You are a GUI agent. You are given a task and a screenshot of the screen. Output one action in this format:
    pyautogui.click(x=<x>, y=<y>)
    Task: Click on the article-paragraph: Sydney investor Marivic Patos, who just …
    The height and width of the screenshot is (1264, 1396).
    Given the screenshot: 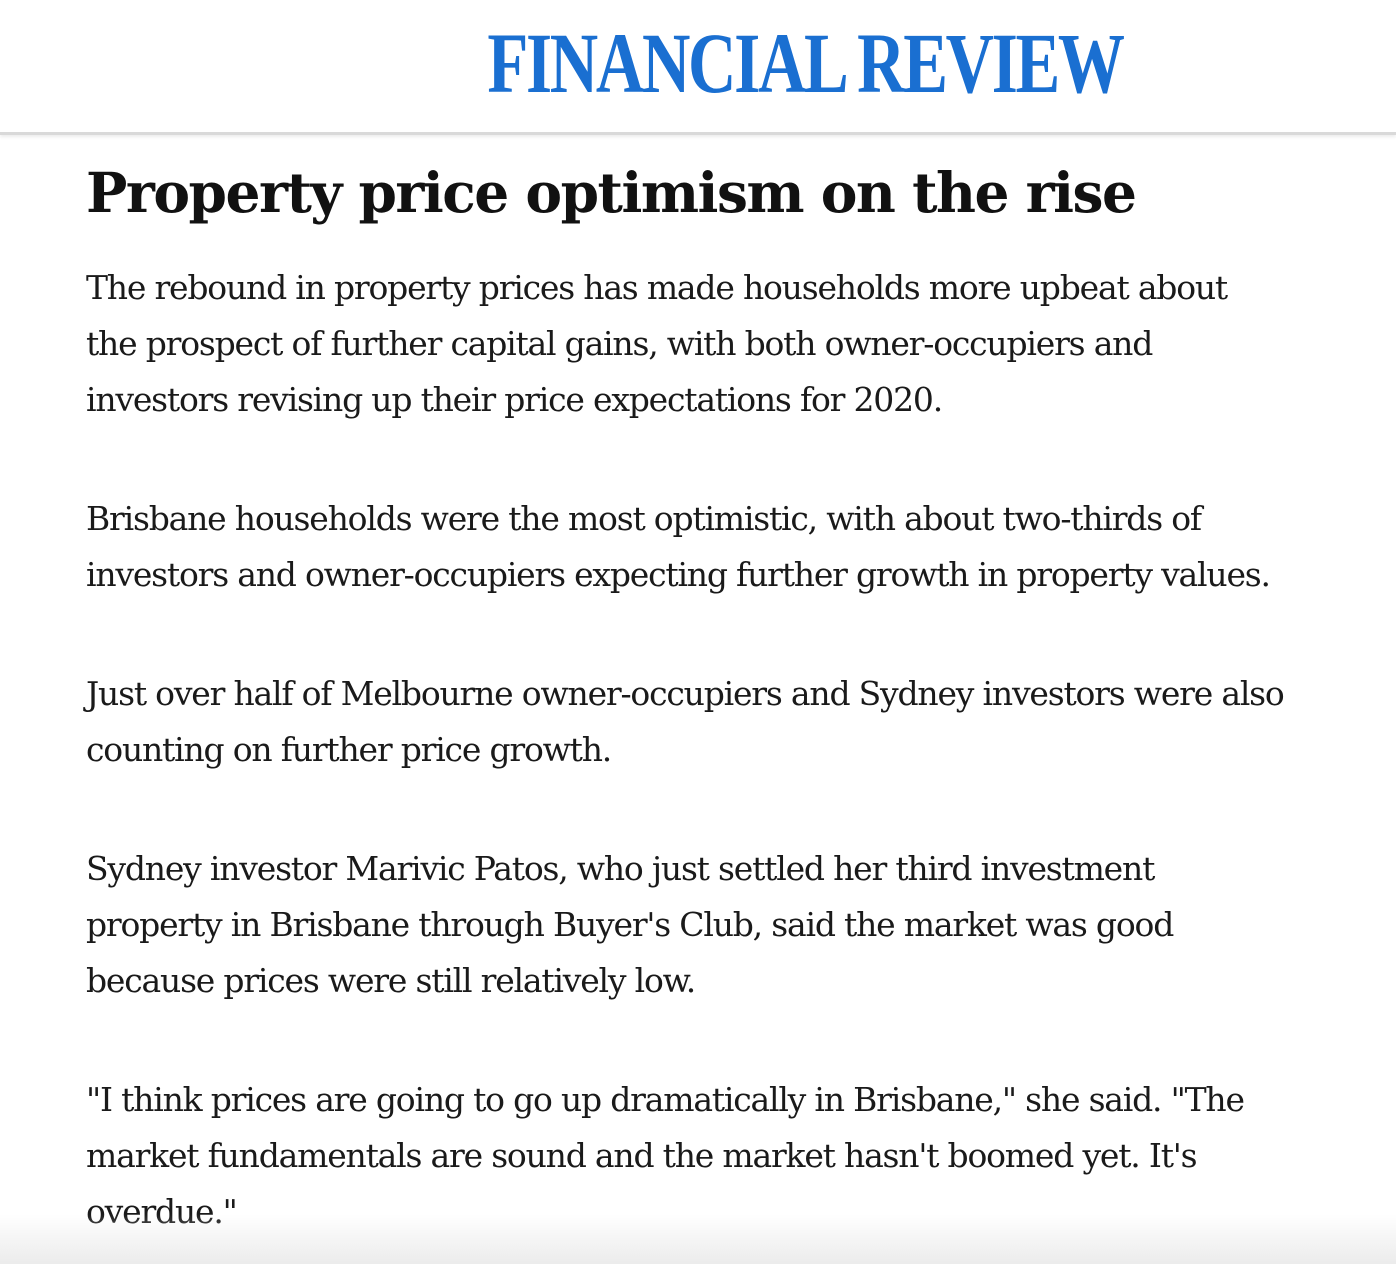 What is the action you would take?
    pyautogui.click(x=630, y=924)
    